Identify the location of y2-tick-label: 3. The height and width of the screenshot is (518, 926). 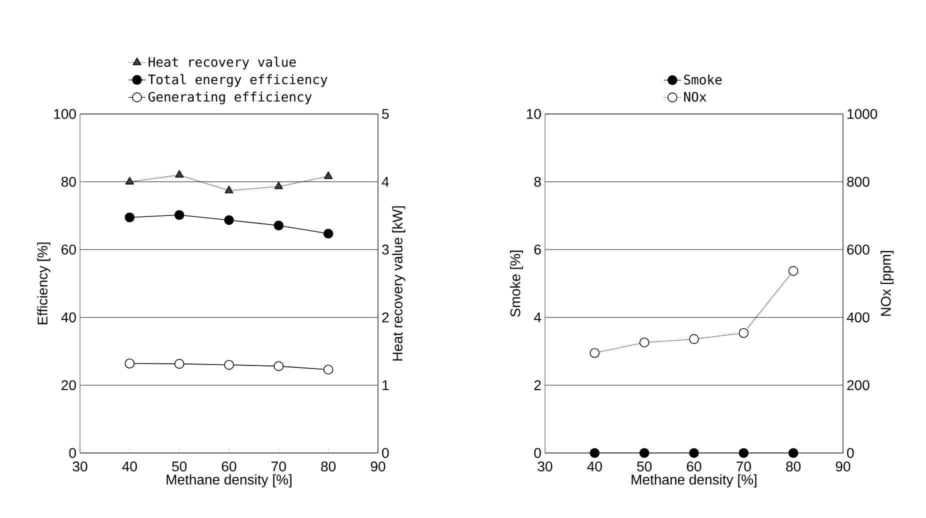
(385, 249).